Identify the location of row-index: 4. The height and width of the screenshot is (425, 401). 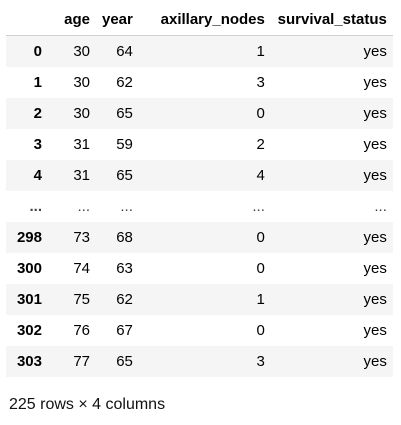
(37, 175).